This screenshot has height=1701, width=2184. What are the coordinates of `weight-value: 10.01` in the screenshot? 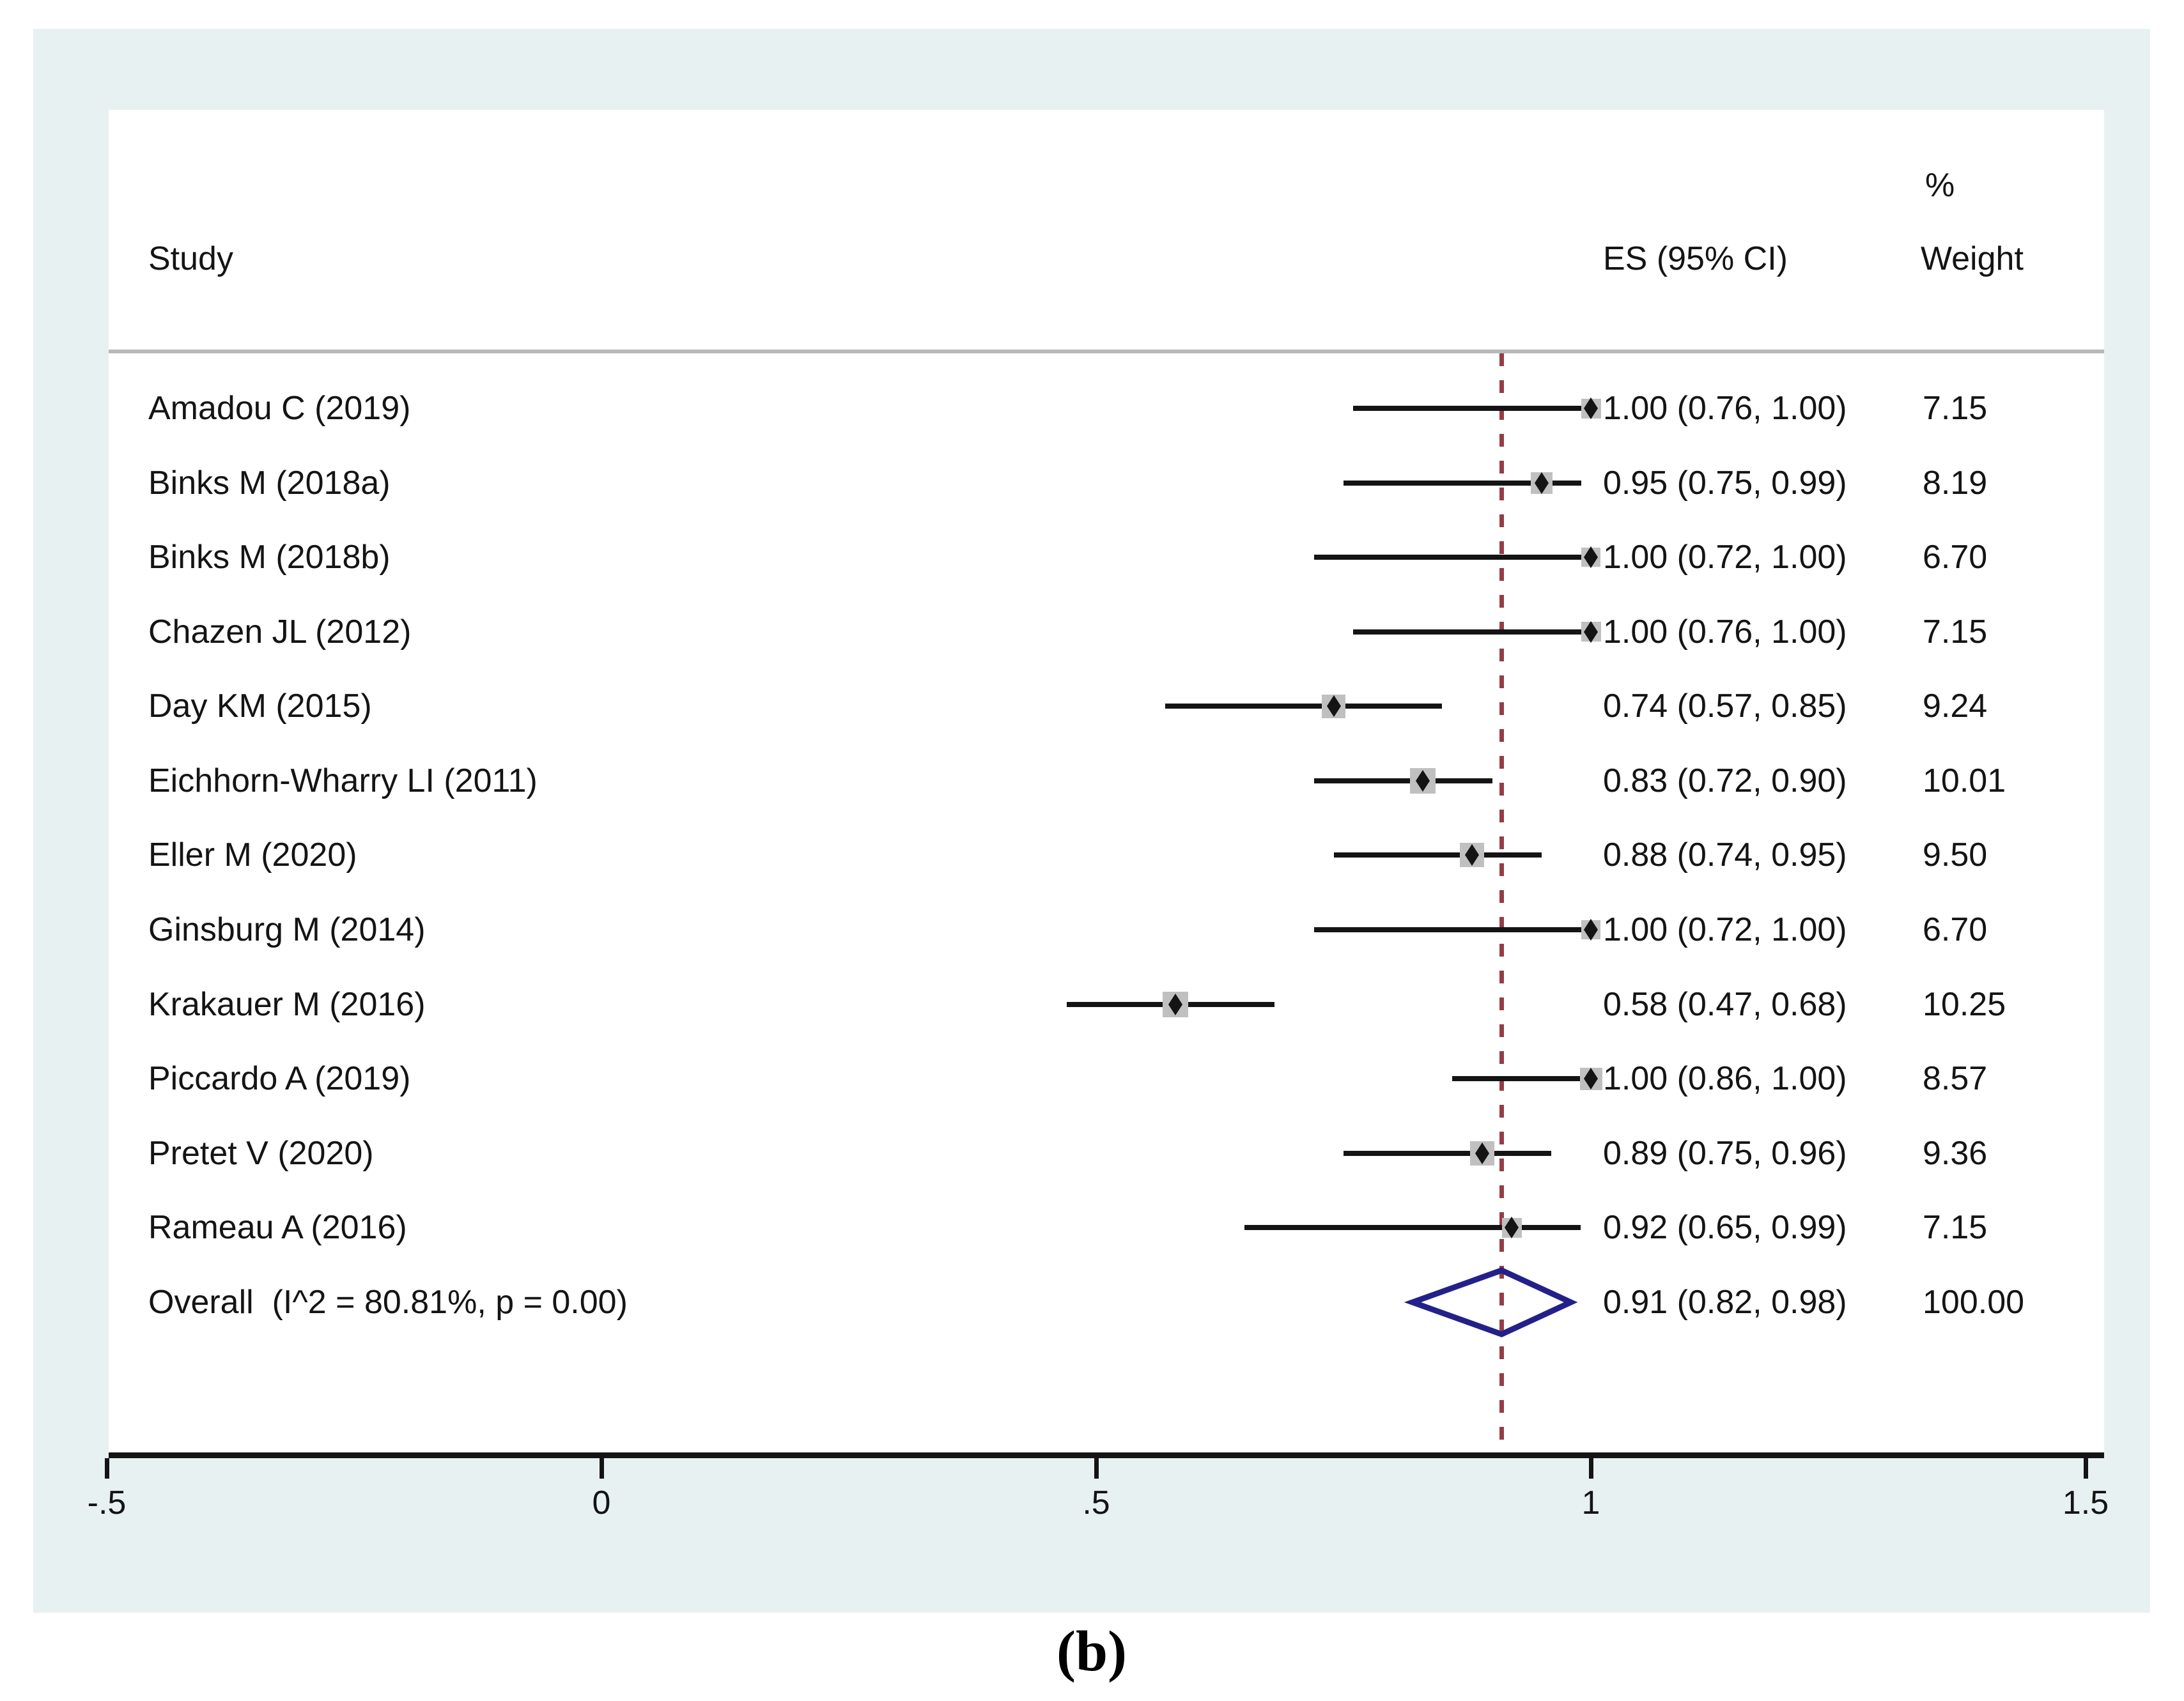 It's located at (1964, 780).